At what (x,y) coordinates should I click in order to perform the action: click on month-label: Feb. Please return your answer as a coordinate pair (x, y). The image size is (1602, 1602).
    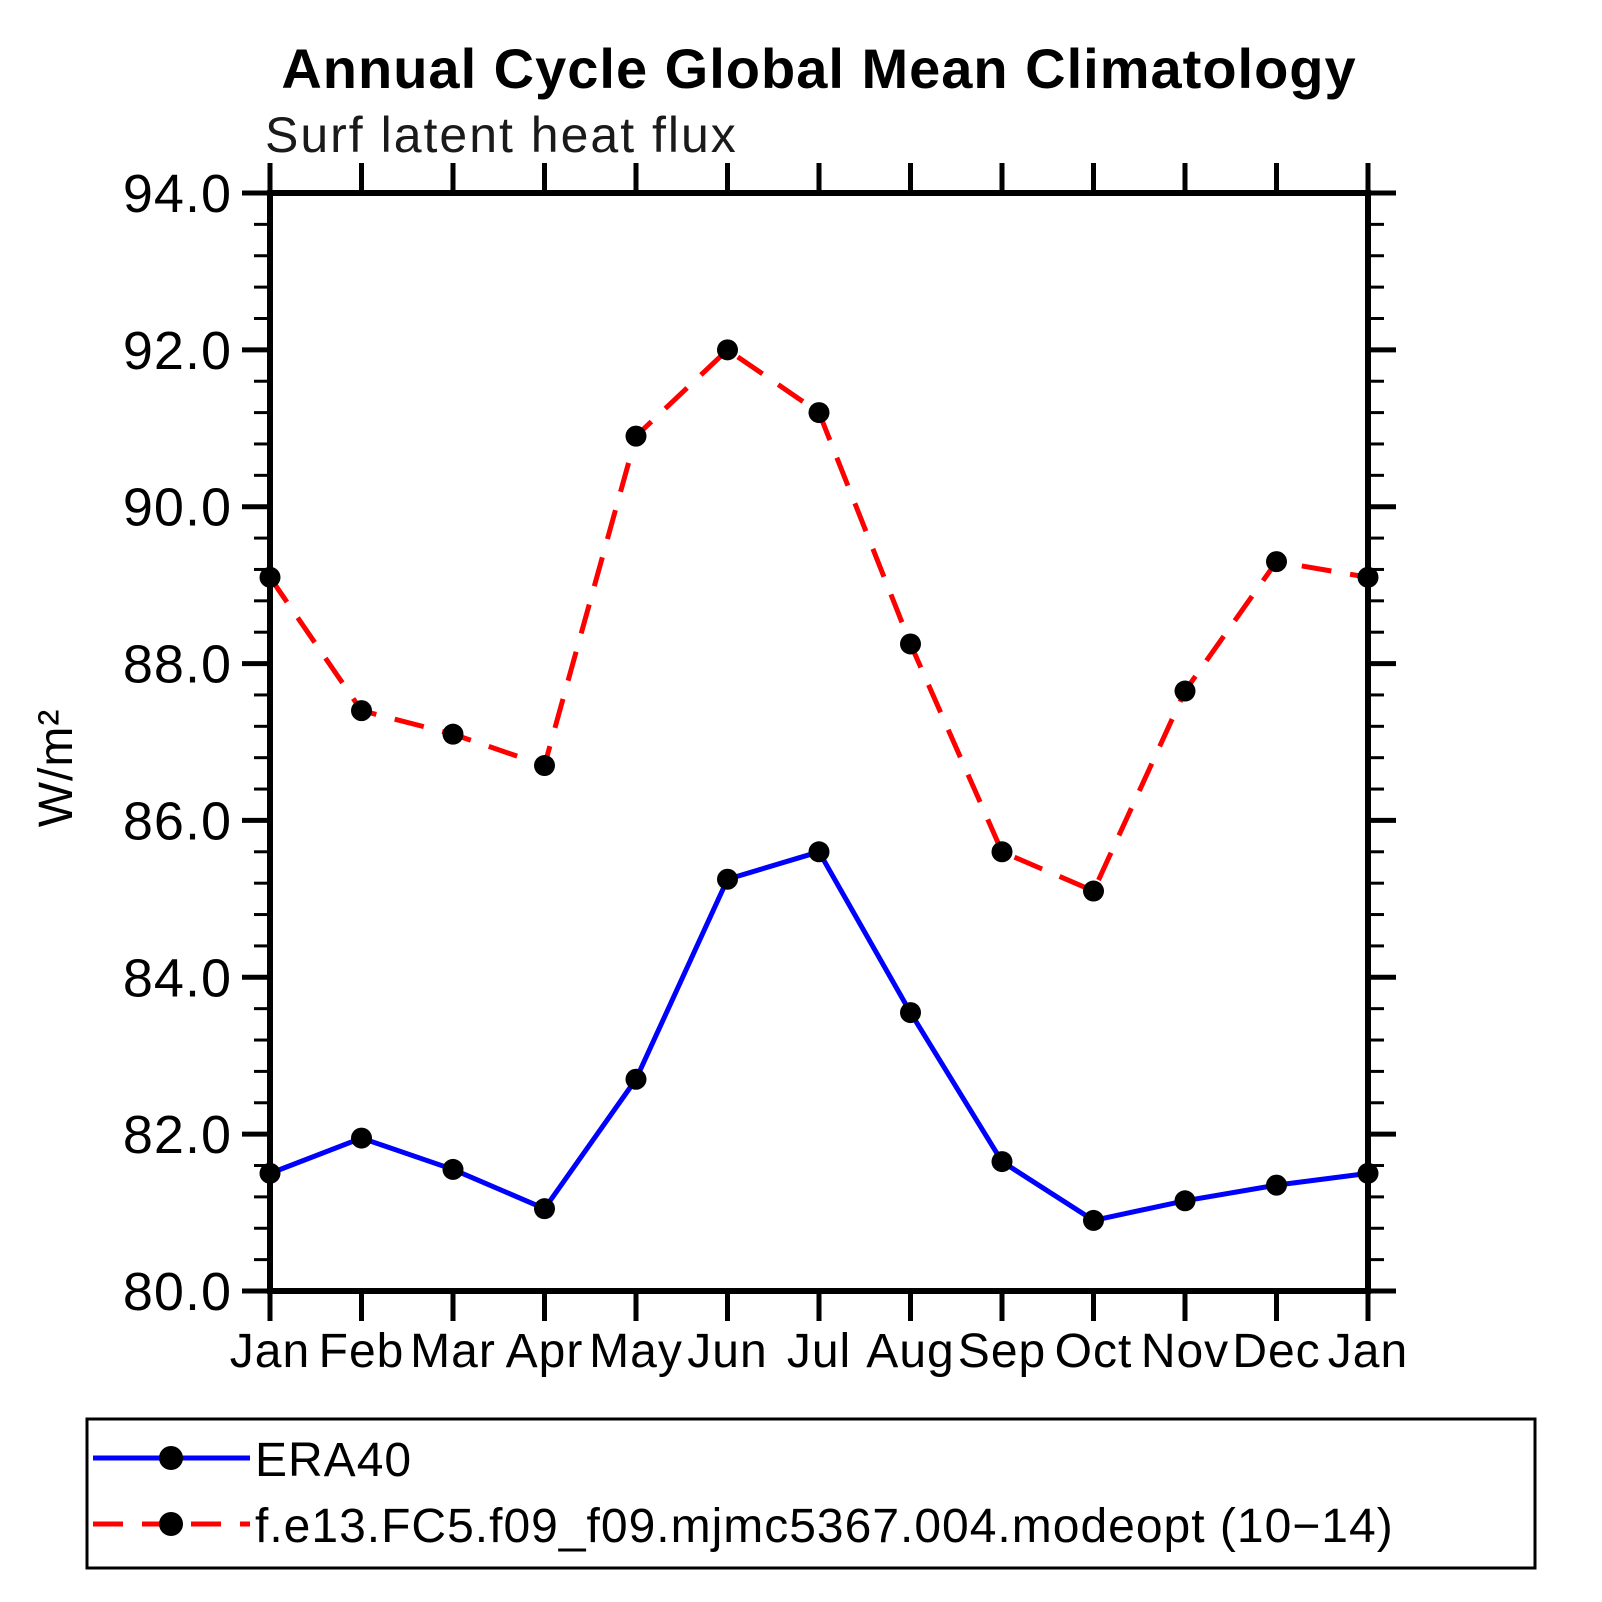
    Looking at the image, I should click on (362, 1351).